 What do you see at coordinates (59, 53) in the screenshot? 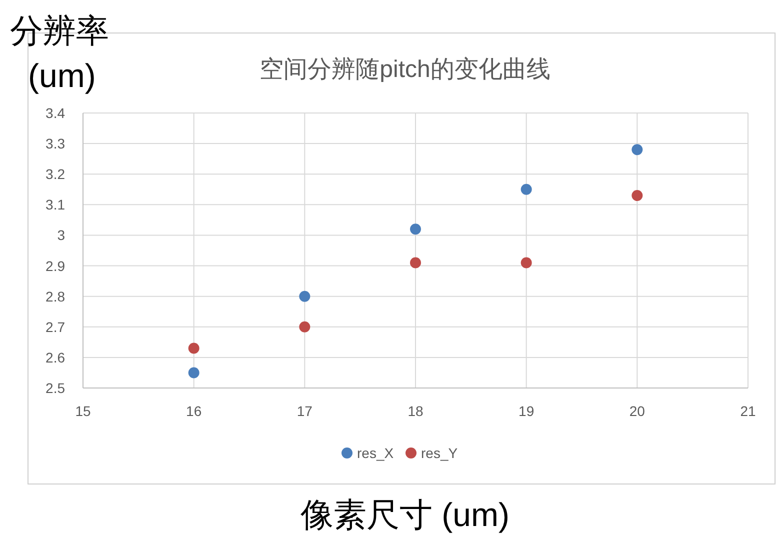
I see `y-axis-title: 分辨率 (um)` at bounding box center [59, 53].